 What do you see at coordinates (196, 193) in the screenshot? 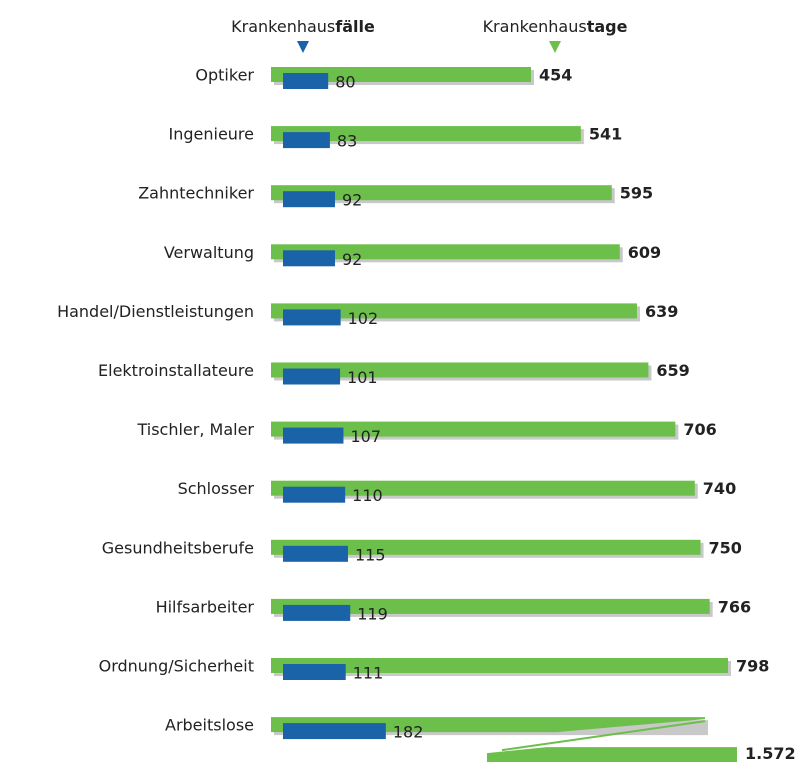
I see `category-label: Zahntechniker` at bounding box center [196, 193].